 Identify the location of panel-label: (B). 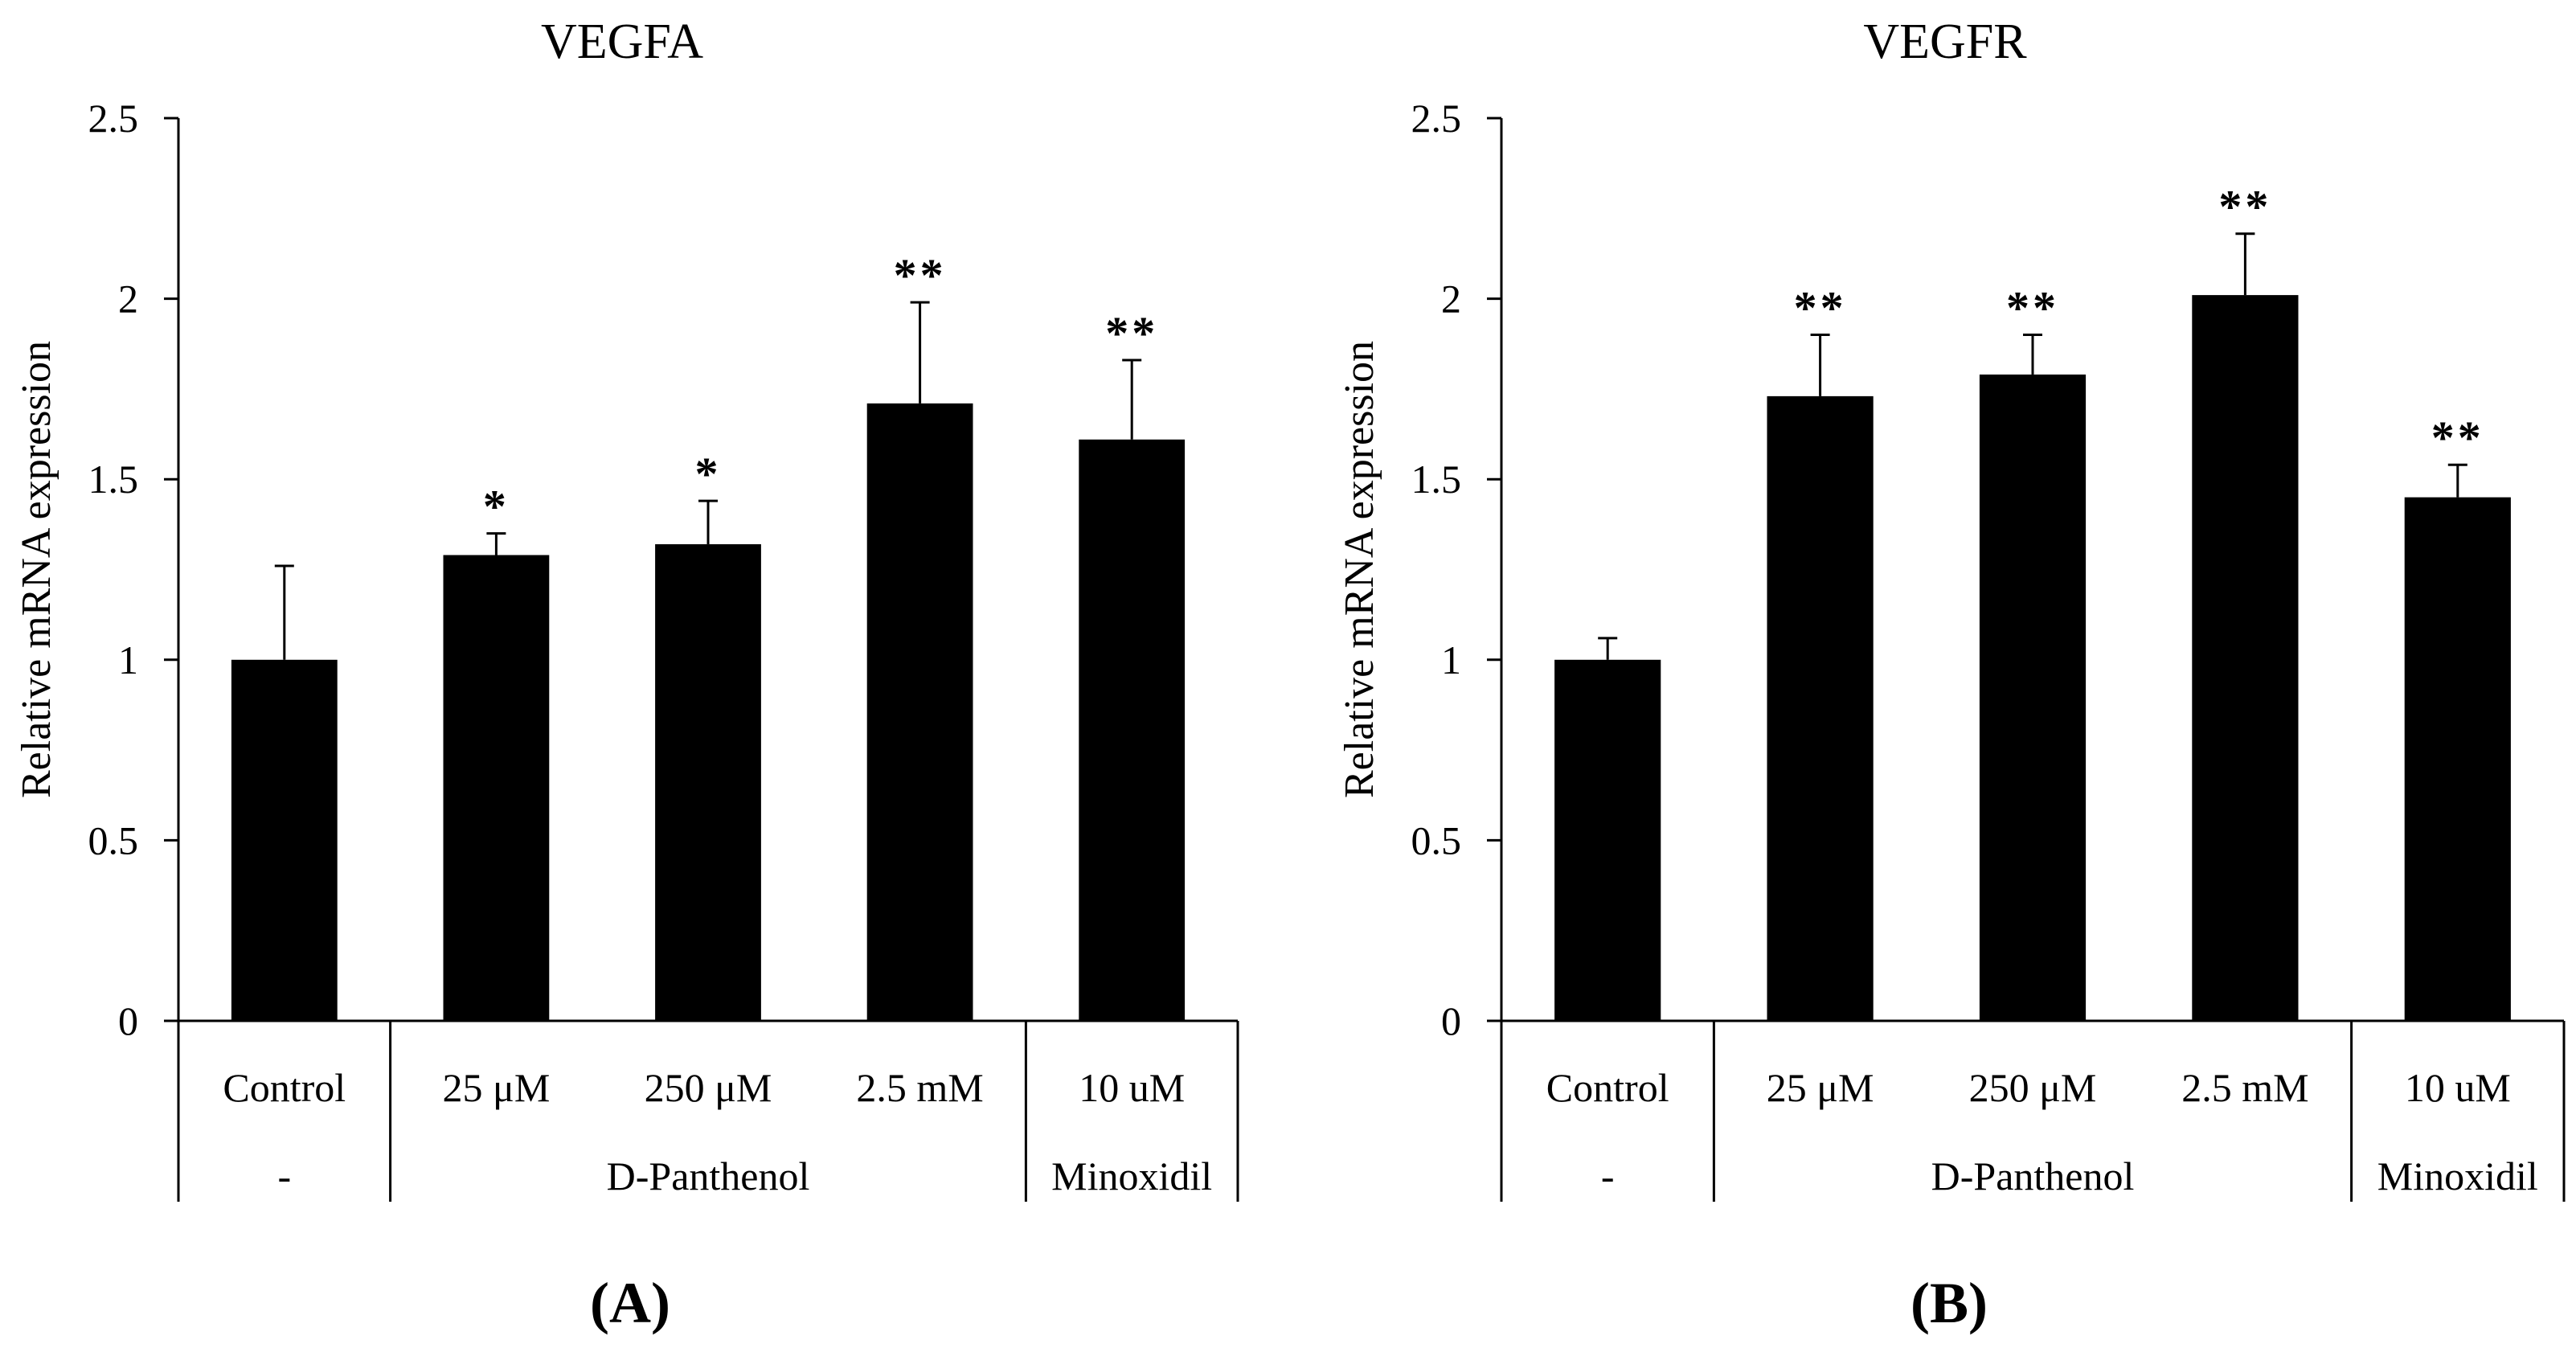
(1949, 1303).